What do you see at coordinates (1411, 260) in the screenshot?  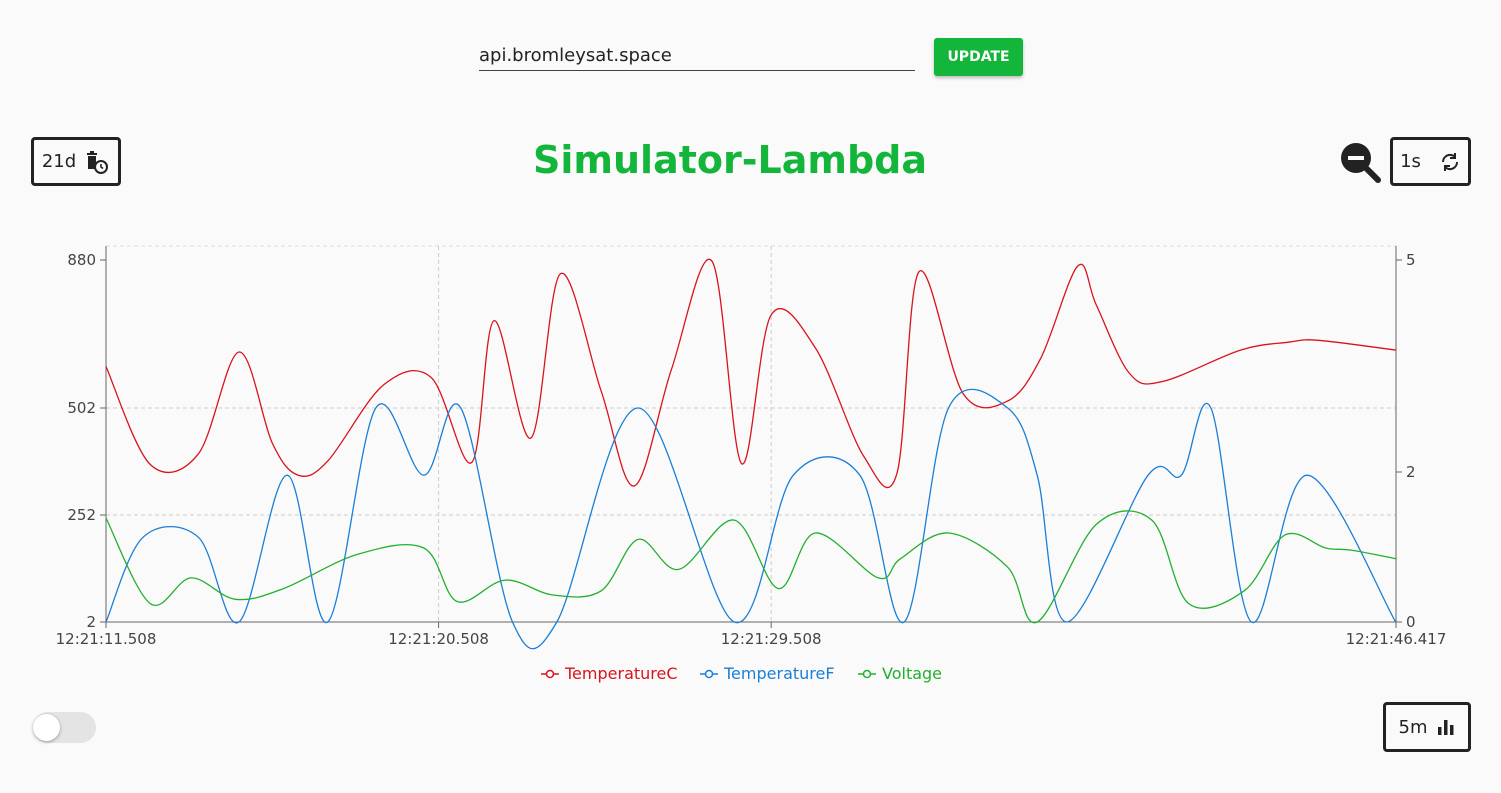 I see `y-right-tick-label: 5` at bounding box center [1411, 260].